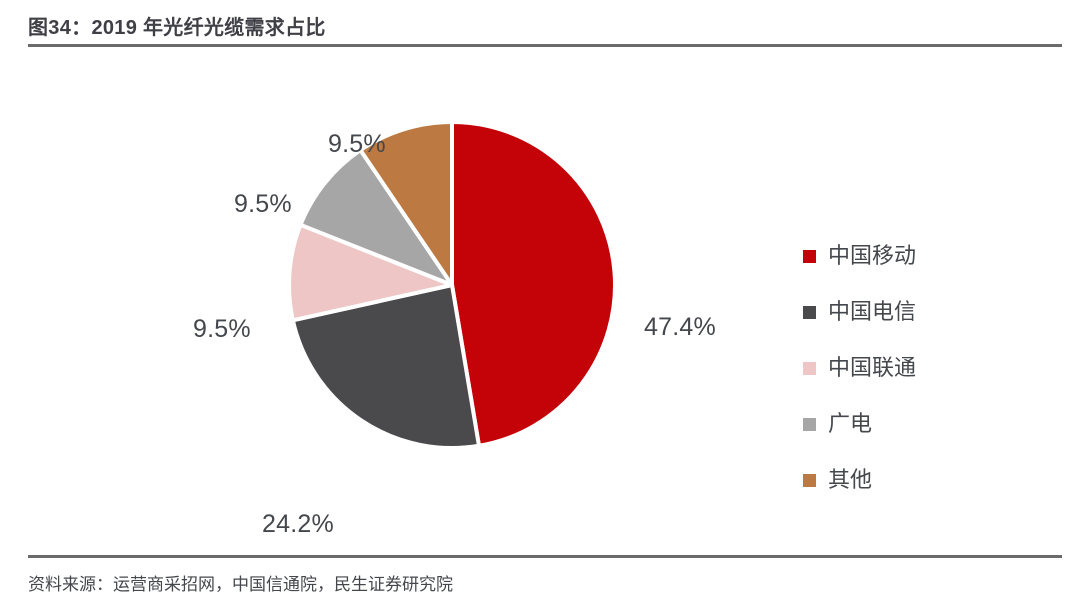  What do you see at coordinates (263, 204) in the screenshot?
I see `pie-data-label-3: 9.5%` at bounding box center [263, 204].